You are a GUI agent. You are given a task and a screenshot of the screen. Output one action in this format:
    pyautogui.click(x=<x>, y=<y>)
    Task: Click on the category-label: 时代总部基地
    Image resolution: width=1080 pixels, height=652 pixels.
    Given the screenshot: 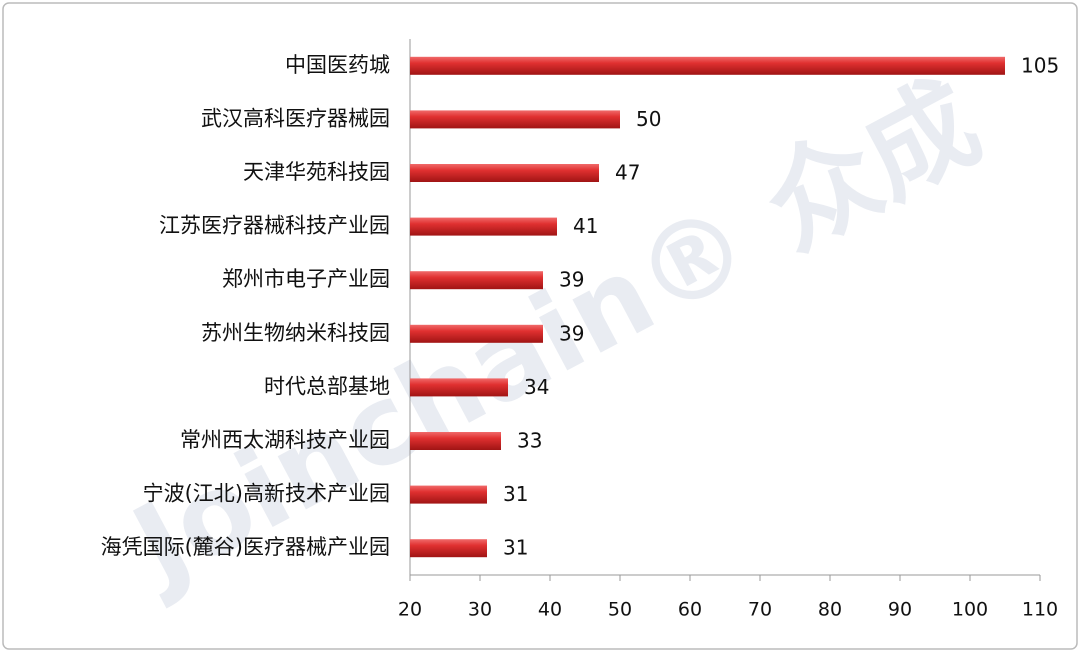 What is the action you would take?
    pyautogui.click(x=327, y=386)
    